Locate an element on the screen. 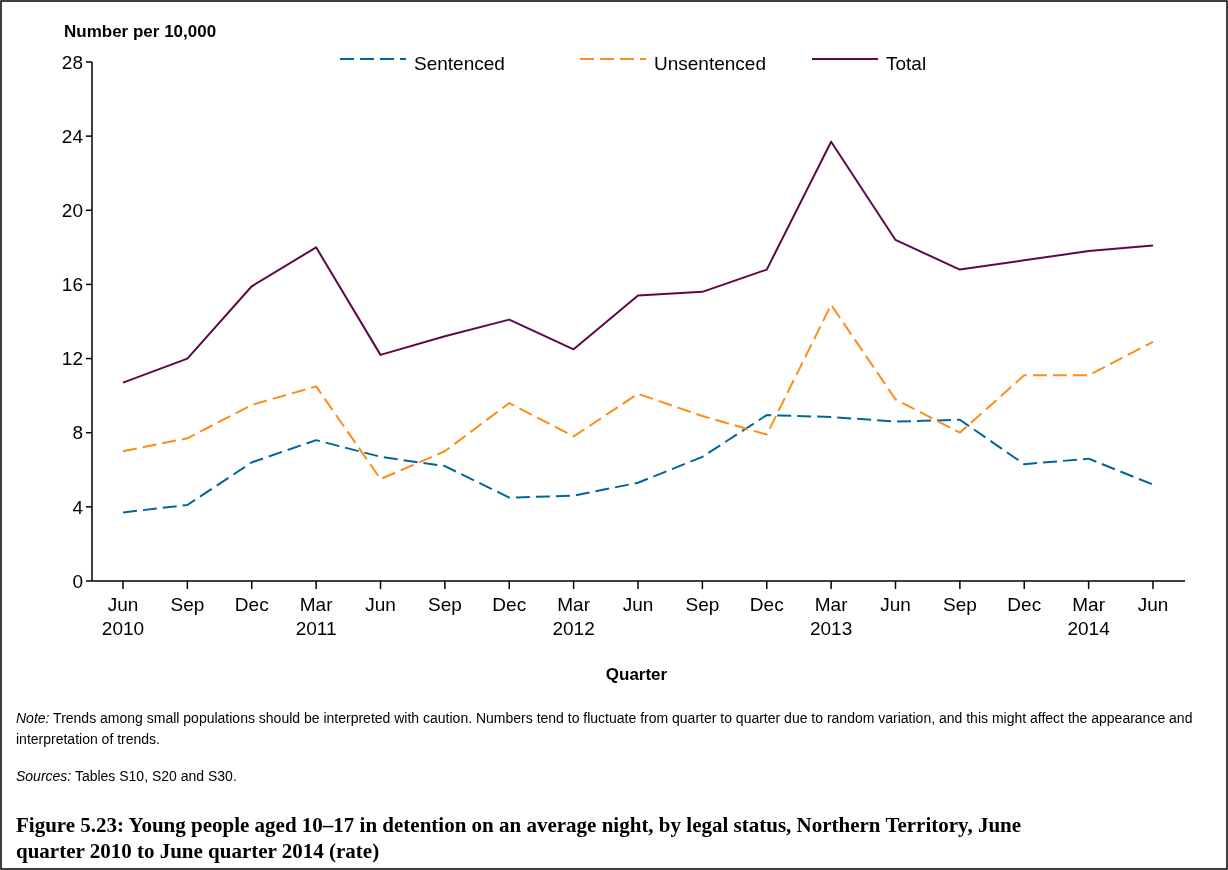 The image size is (1228, 870). x-tick-label: Mar 2013 is located at coordinates (831, 616).